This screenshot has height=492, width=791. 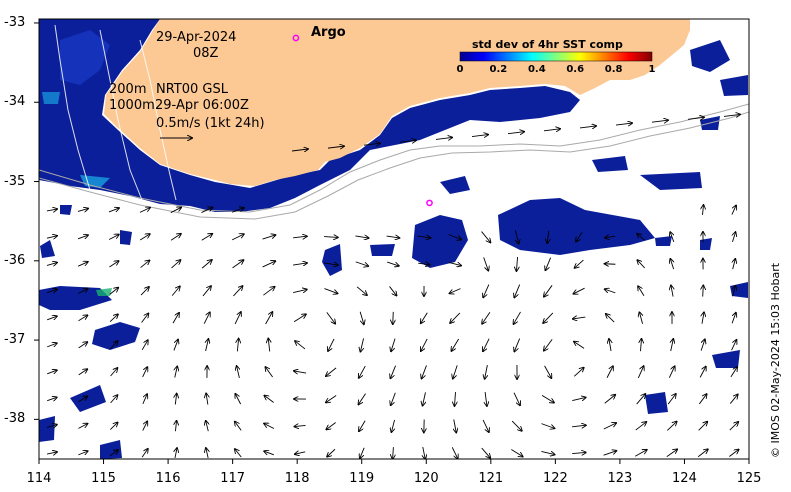 What do you see at coordinates (652, 69) in the screenshot?
I see `colorbar-tick-label: 1` at bounding box center [652, 69].